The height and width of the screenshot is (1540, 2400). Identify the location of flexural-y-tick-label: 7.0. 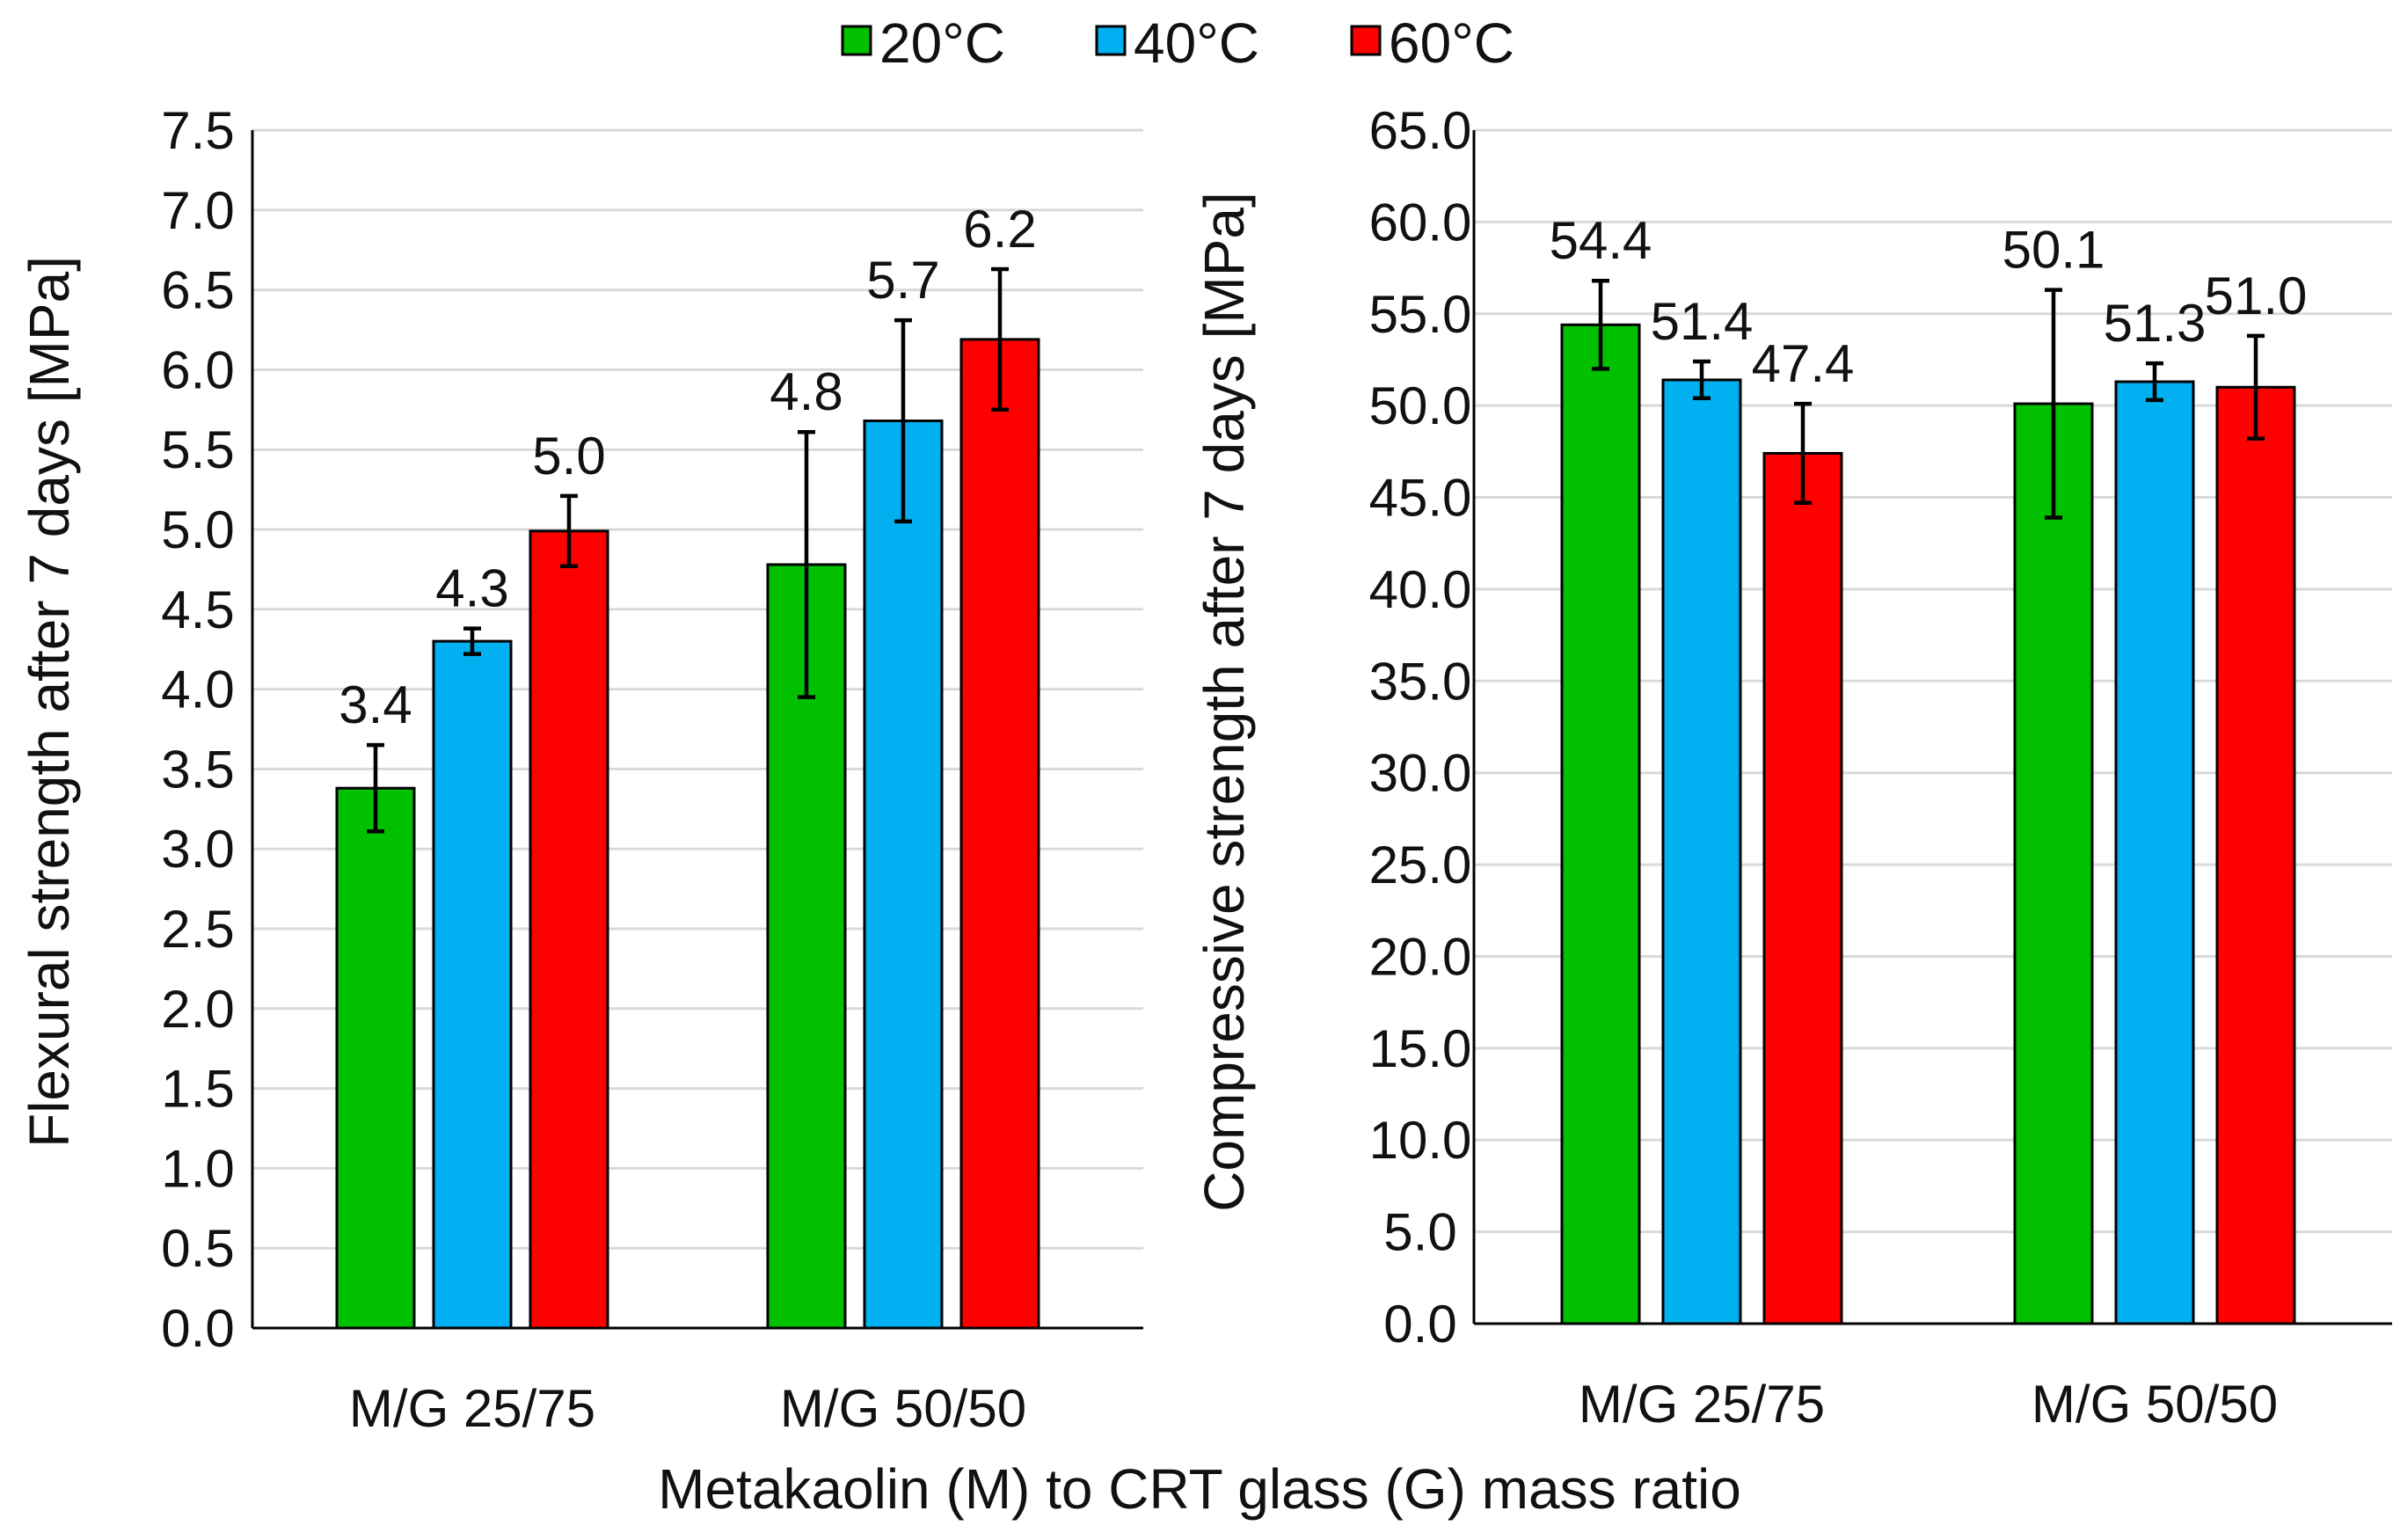
(197, 210).